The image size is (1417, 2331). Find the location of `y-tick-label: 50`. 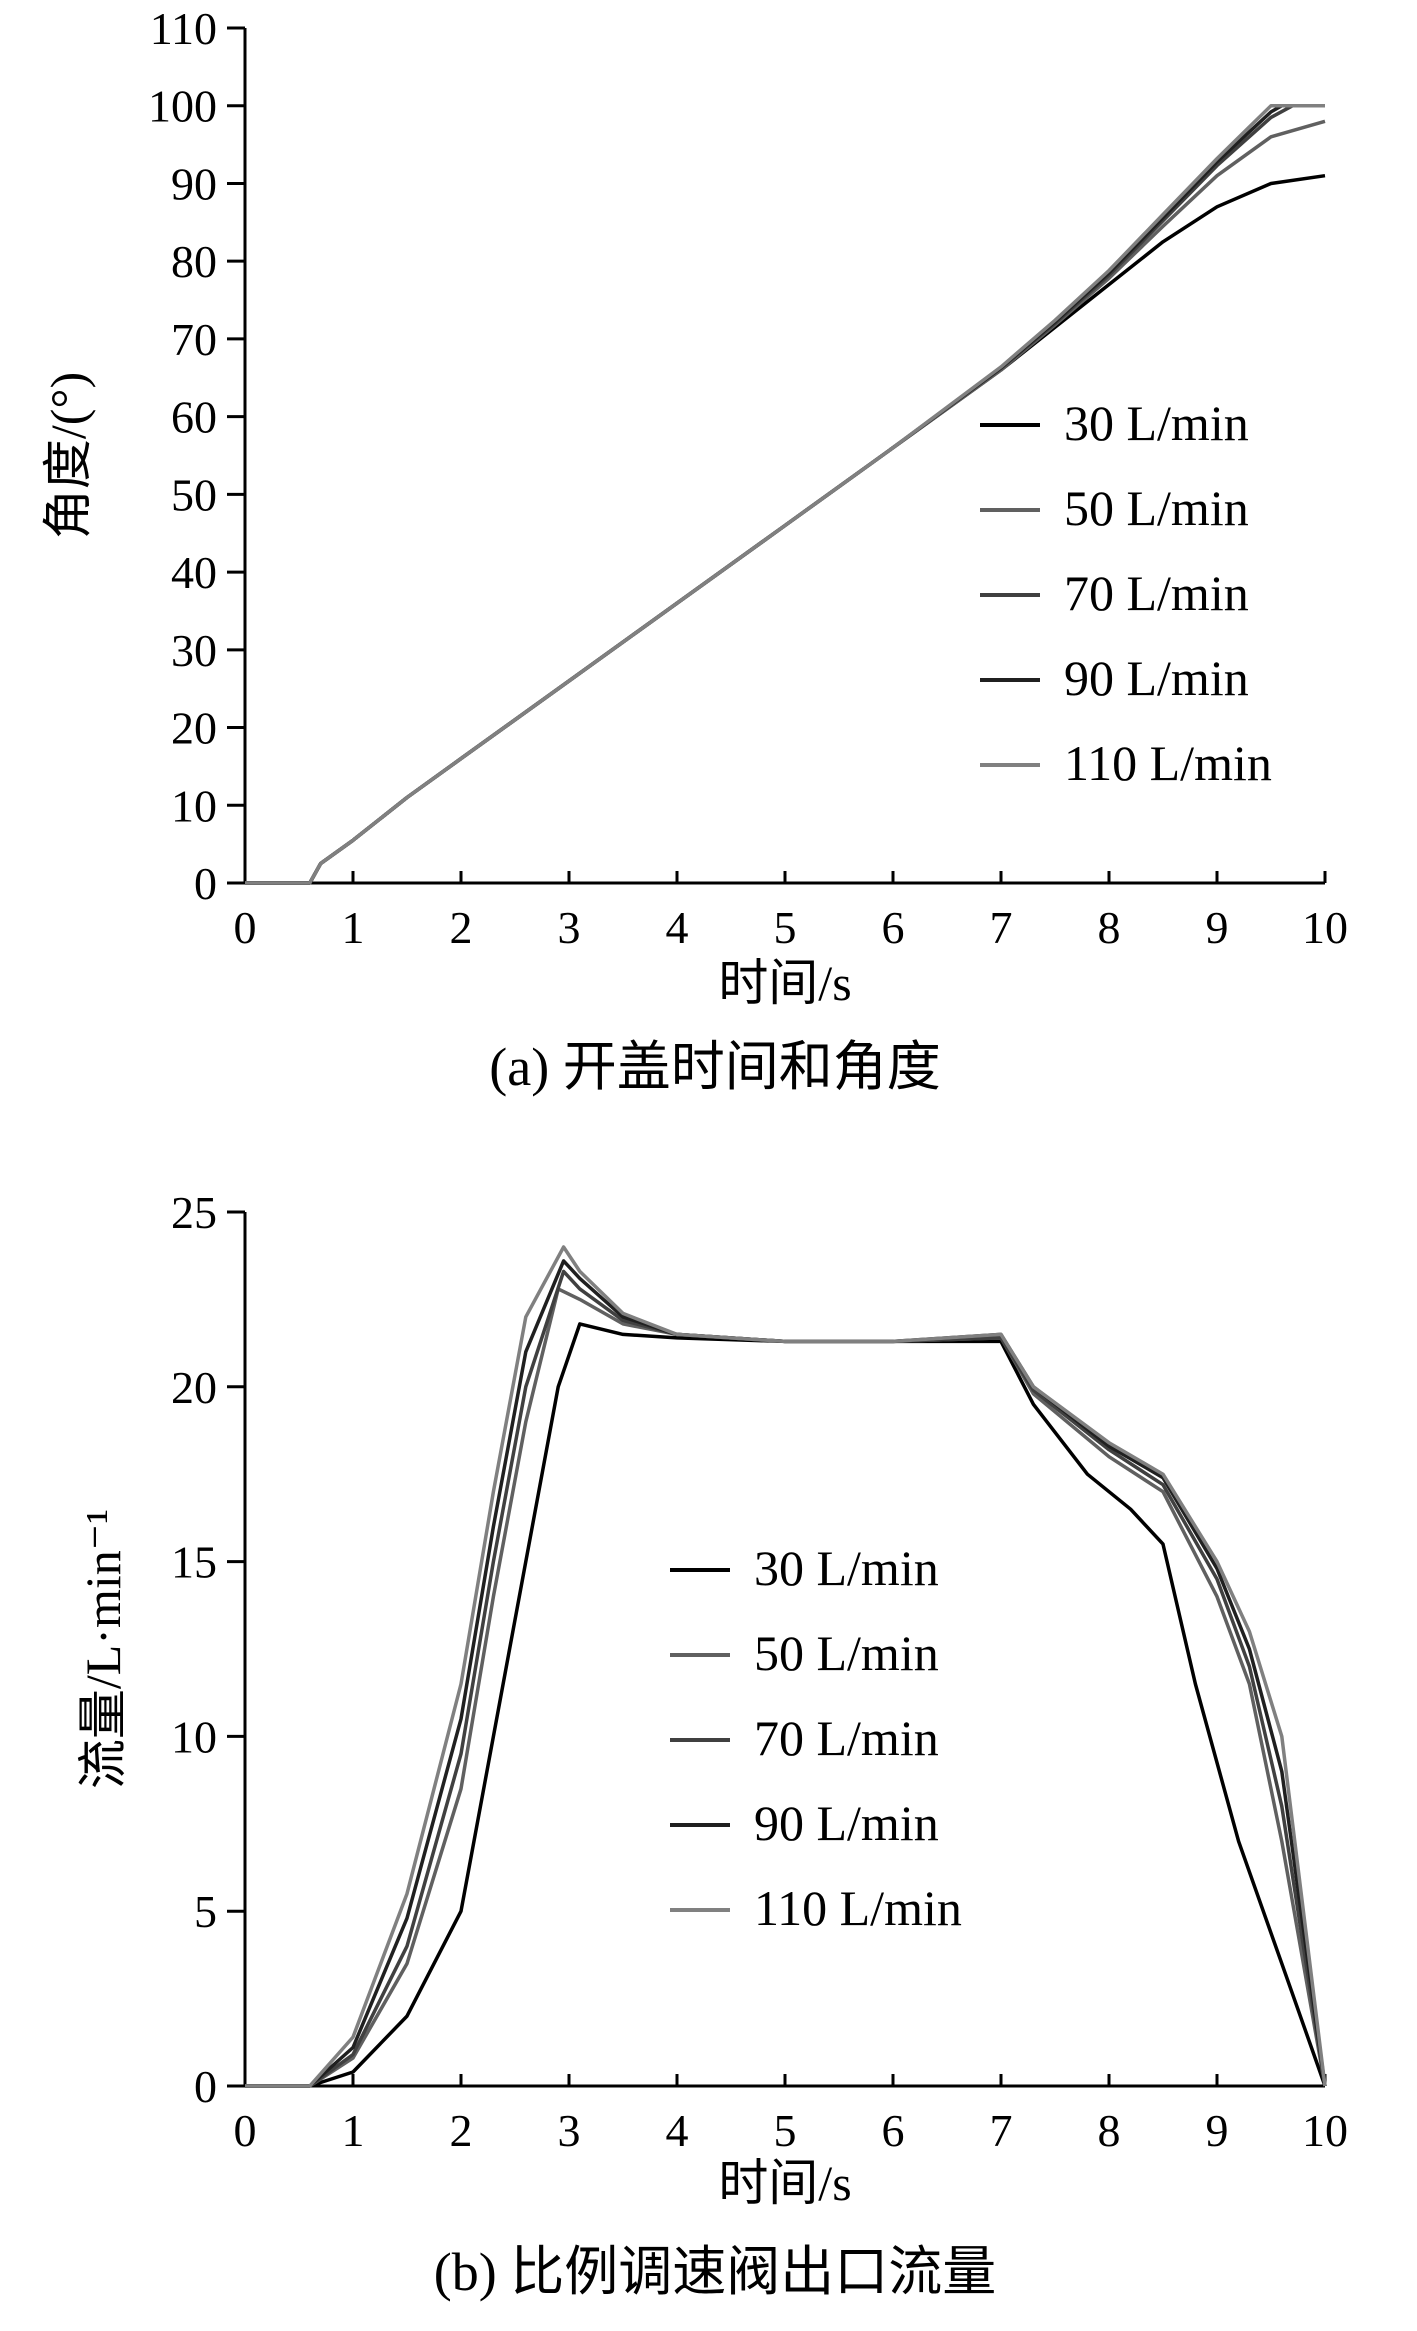

y-tick-label: 50 is located at coordinates (194, 494).